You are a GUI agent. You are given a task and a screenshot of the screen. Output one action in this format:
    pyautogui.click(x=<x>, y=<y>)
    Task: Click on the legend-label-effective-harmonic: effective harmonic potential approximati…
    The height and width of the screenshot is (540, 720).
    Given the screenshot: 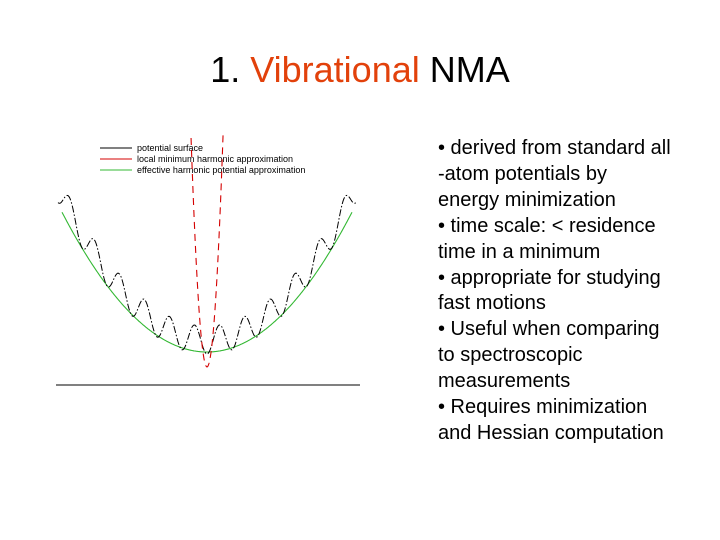 What is the action you would take?
    pyautogui.click(x=221, y=170)
    